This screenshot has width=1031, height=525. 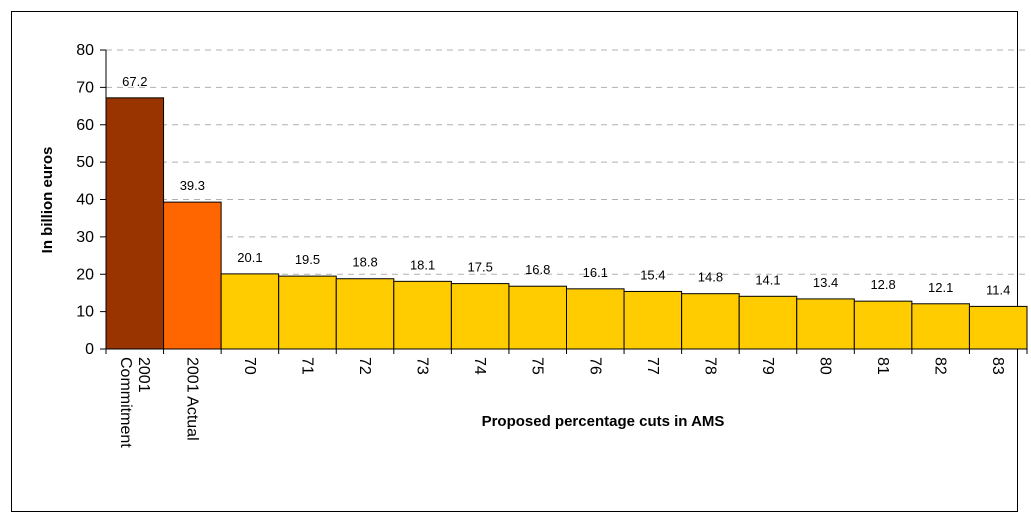 I want to click on data-label: 12.1, so click(x=940, y=287).